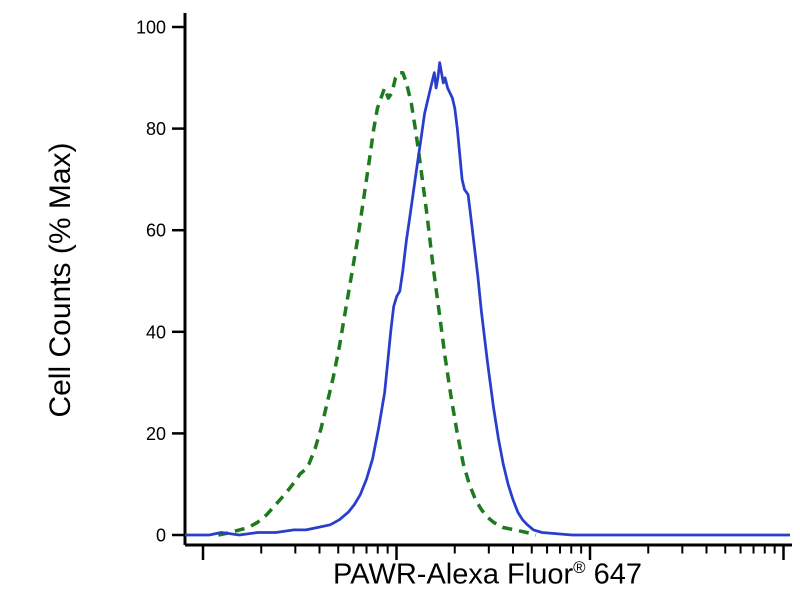 The width and height of the screenshot is (800, 600). I want to click on y-tick-label: 0, so click(161, 536).